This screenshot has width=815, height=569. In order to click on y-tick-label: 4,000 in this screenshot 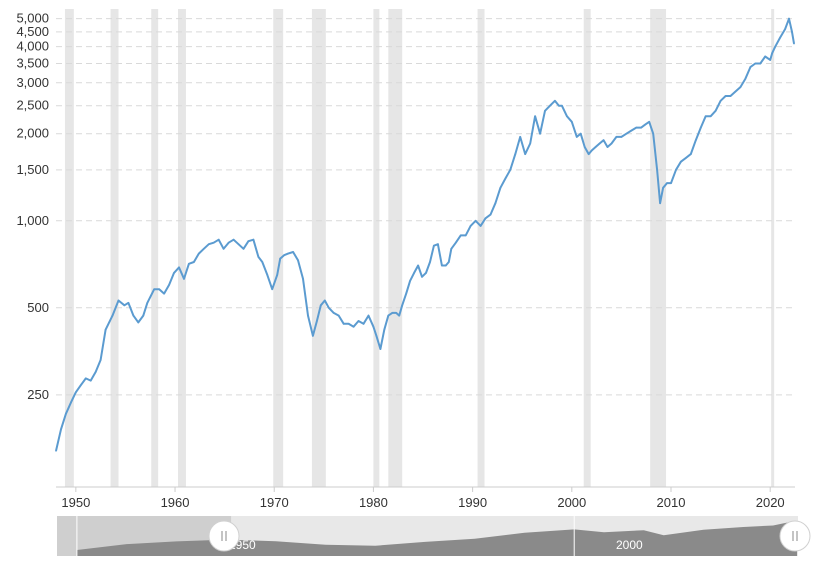, I will do `click(32, 46)`.